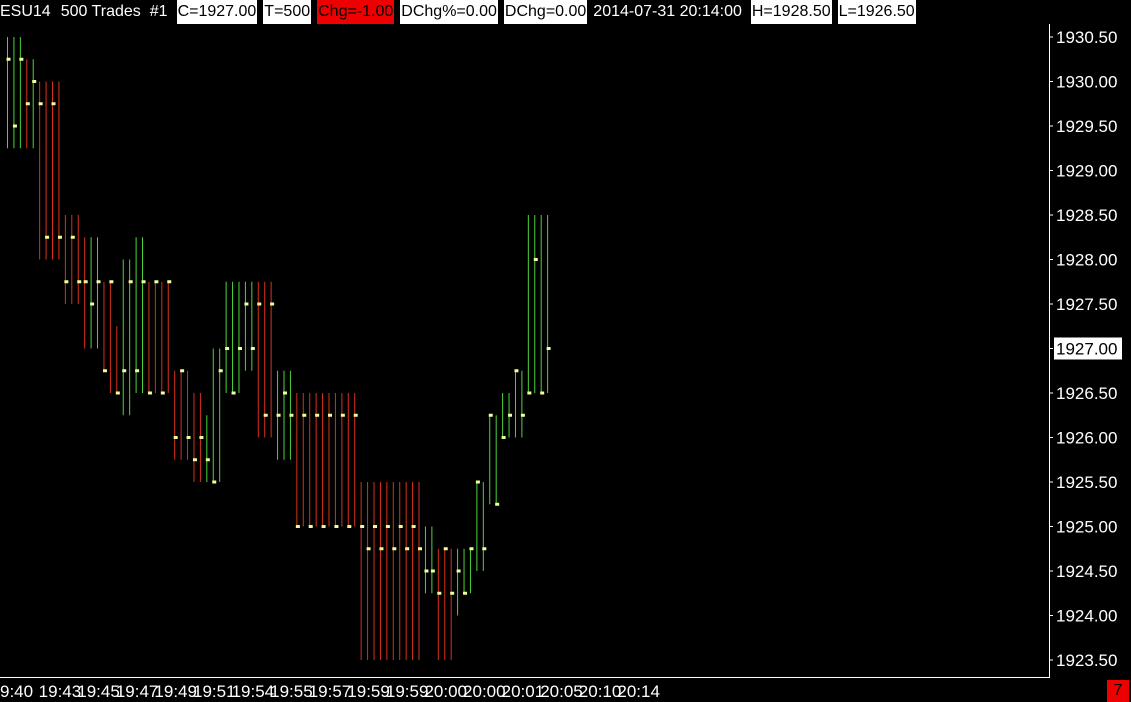 This screenshot has width=1131, height=702. What do you see at coordinates (1086, 527) in the screenshot?
I see `y-tick-label: 1925.00` at bounding box center [1086, 527].